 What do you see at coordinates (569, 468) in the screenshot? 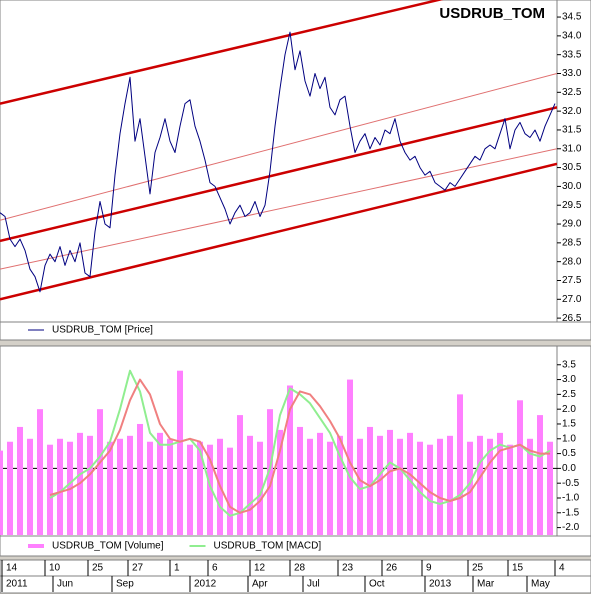
I see `y-tick-label: 0.0` at bounding box center [569, 468].